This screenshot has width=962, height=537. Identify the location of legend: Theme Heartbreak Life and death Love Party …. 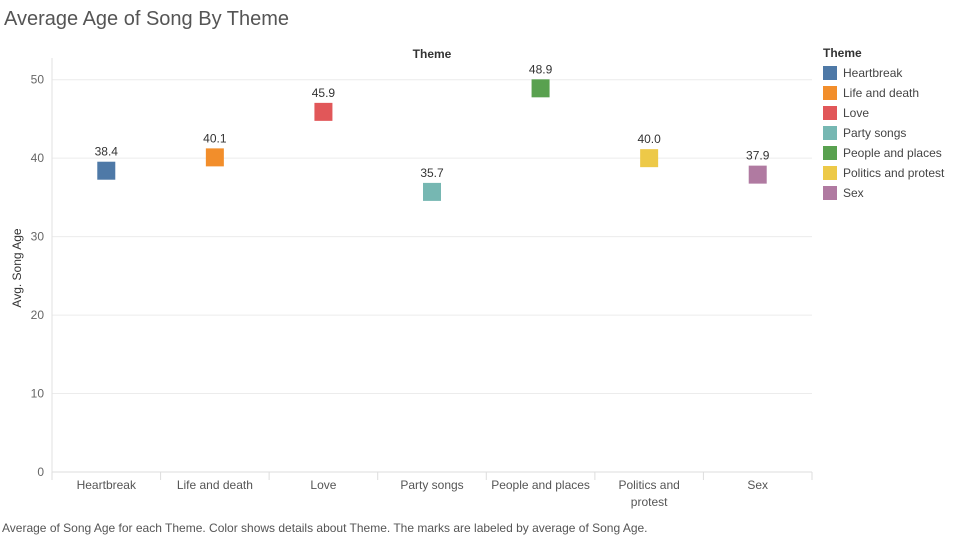
(891, 124).